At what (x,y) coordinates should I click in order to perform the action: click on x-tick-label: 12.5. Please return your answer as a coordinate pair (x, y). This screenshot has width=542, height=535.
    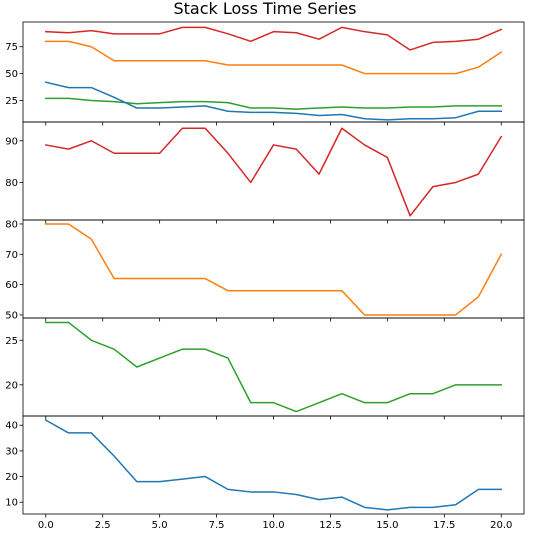
    Looking at the image, I should click on (330, 525).